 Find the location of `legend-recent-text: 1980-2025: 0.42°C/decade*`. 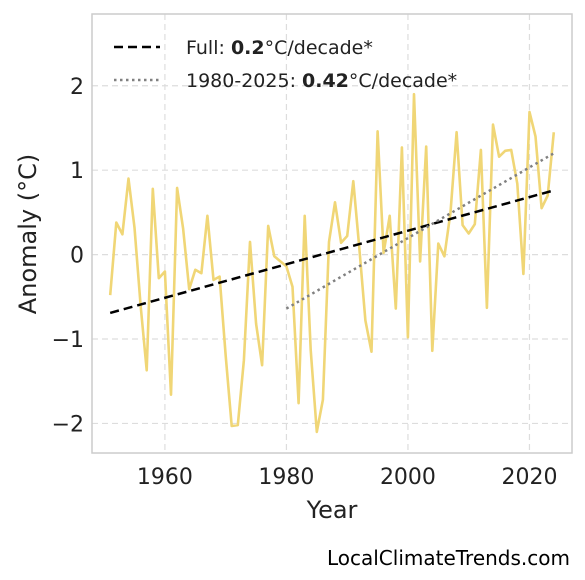

legend-recent-text: 1980-2025: 0.42°C/decade* is located at coordinates (321, 81).